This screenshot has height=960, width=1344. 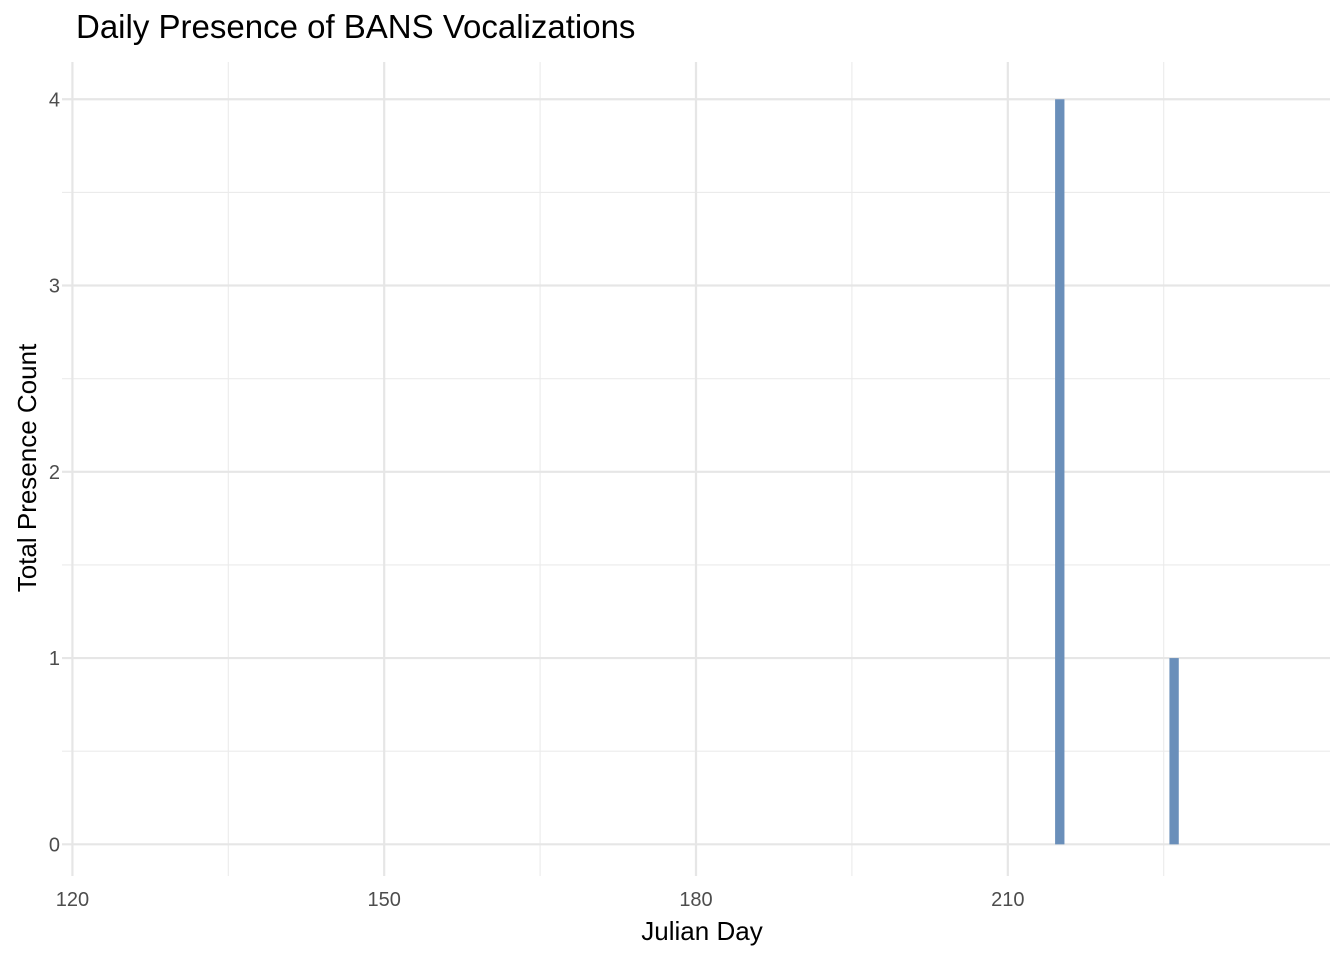 I want to click on x-axis-title: Julian Day, so click(x=701, y=931).